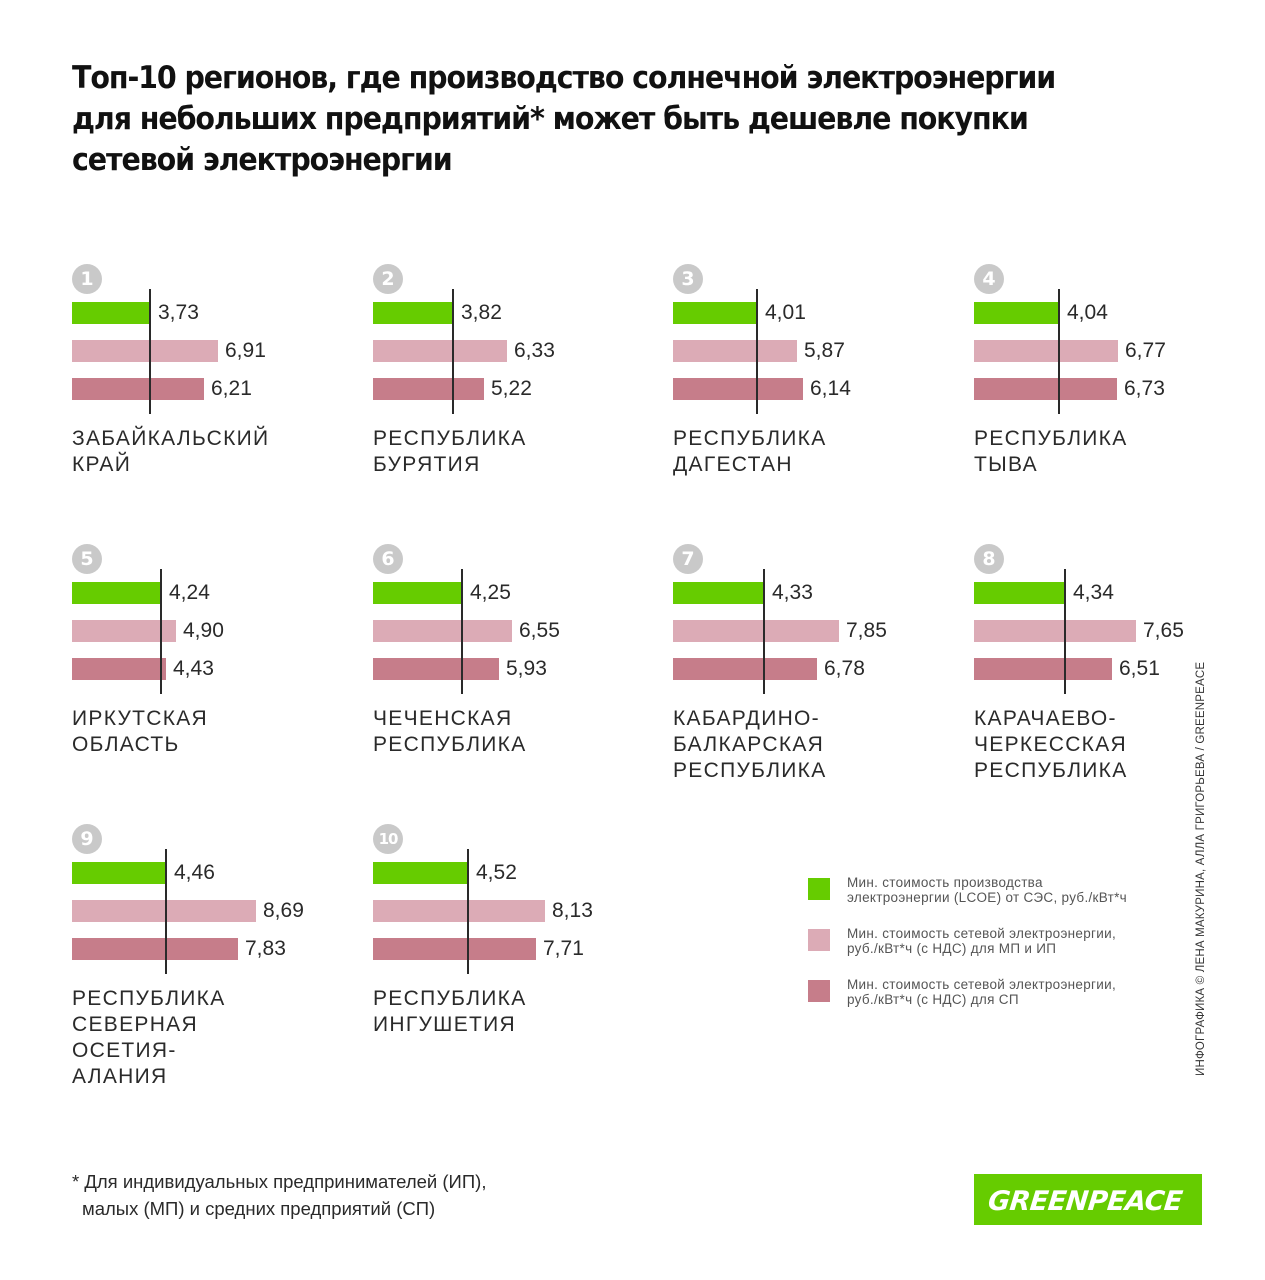  Describe the element at coordinates (217, 674) in the screenshot. I see `region-panel: 5 4,24 4,90 4,43 ИРКУТСКАЯ ОБЛАСТЬ` at that location.